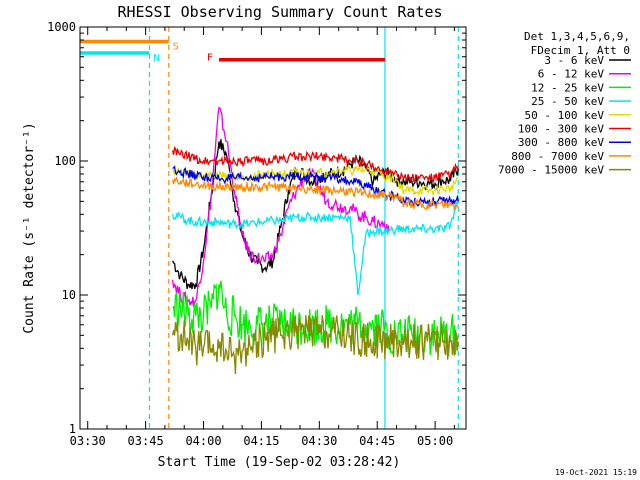  What do you see at coordinates (319, 441) in the screenshot?
I see `x-tick-label: 04:30` at bounding box center [319, 441].